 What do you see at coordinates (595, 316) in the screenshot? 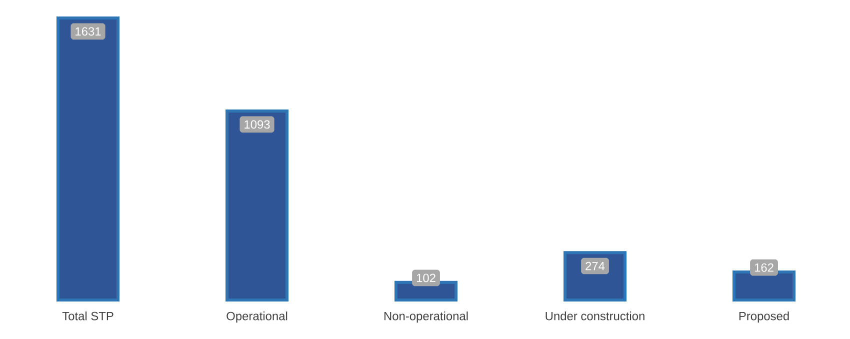
I see `x-tick-label: Under construction` at bounding box center [595, 316].